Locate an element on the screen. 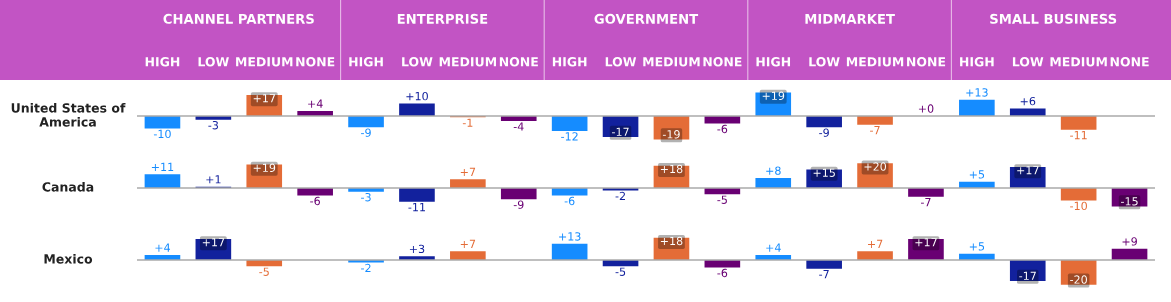 This screenshot has height=302, width=1171. text: ENTERPRISE is located at coordinates (442, 18).